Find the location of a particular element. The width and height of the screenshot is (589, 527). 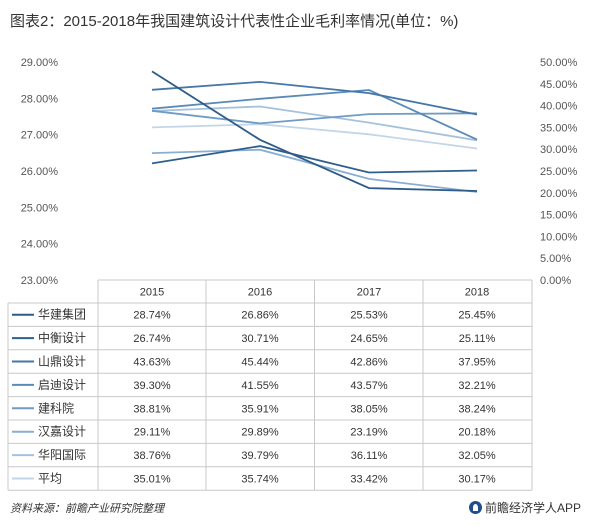

table-cell: 35.74% is located at coordinates (260, 480).